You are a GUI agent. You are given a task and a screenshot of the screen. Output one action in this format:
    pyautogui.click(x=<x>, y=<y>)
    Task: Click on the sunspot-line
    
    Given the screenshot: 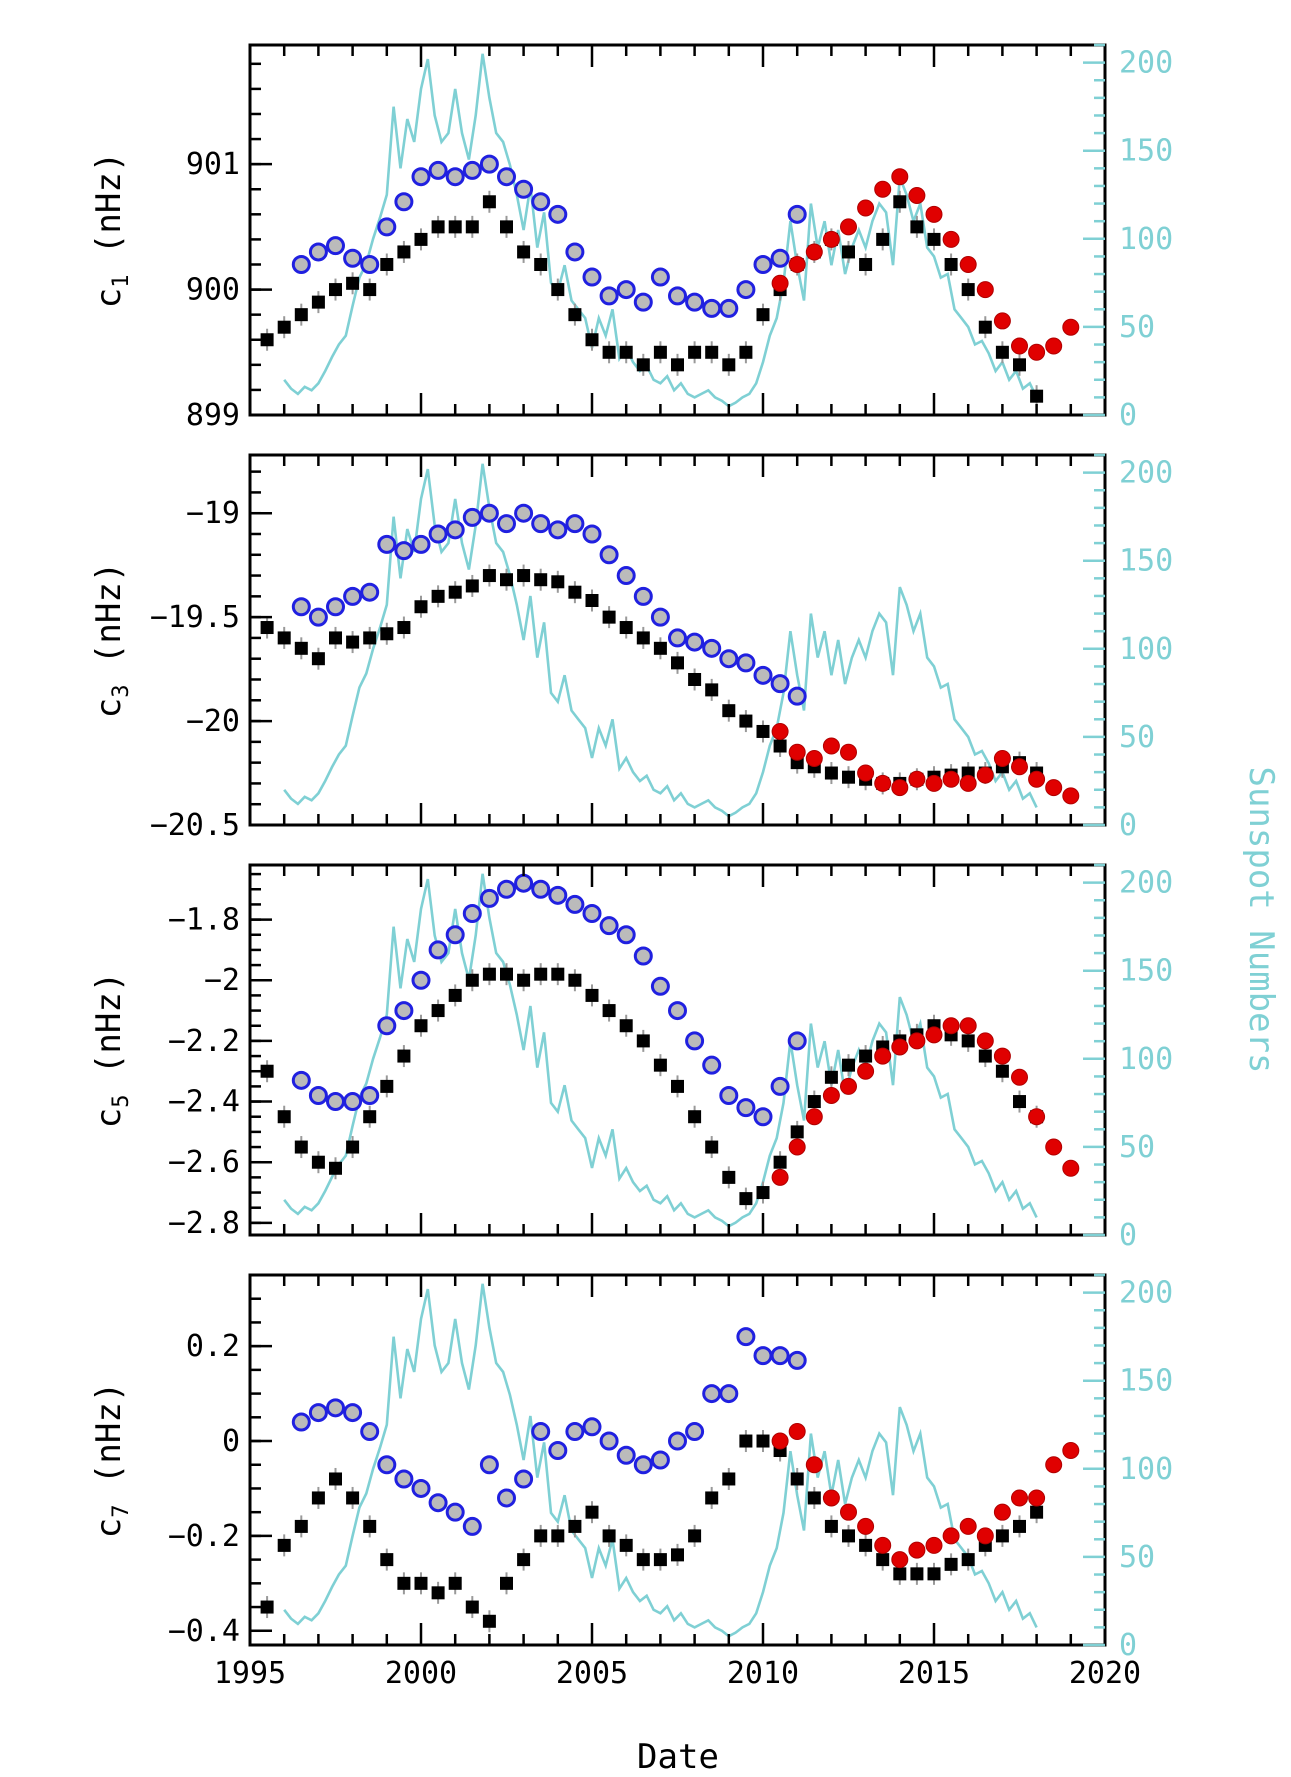 What is the action you would take?
    pyautogui.click(x=660, y=1460)
    